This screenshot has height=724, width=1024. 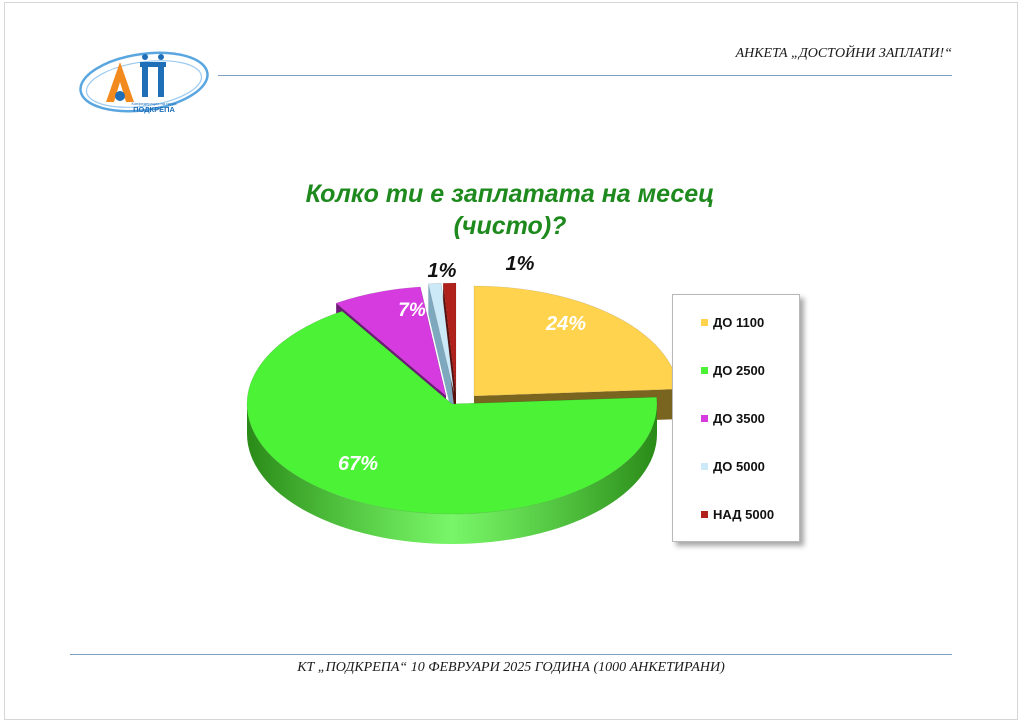 I want to click on legend-label-2: ДО 3500, so click(x=739, y=418).